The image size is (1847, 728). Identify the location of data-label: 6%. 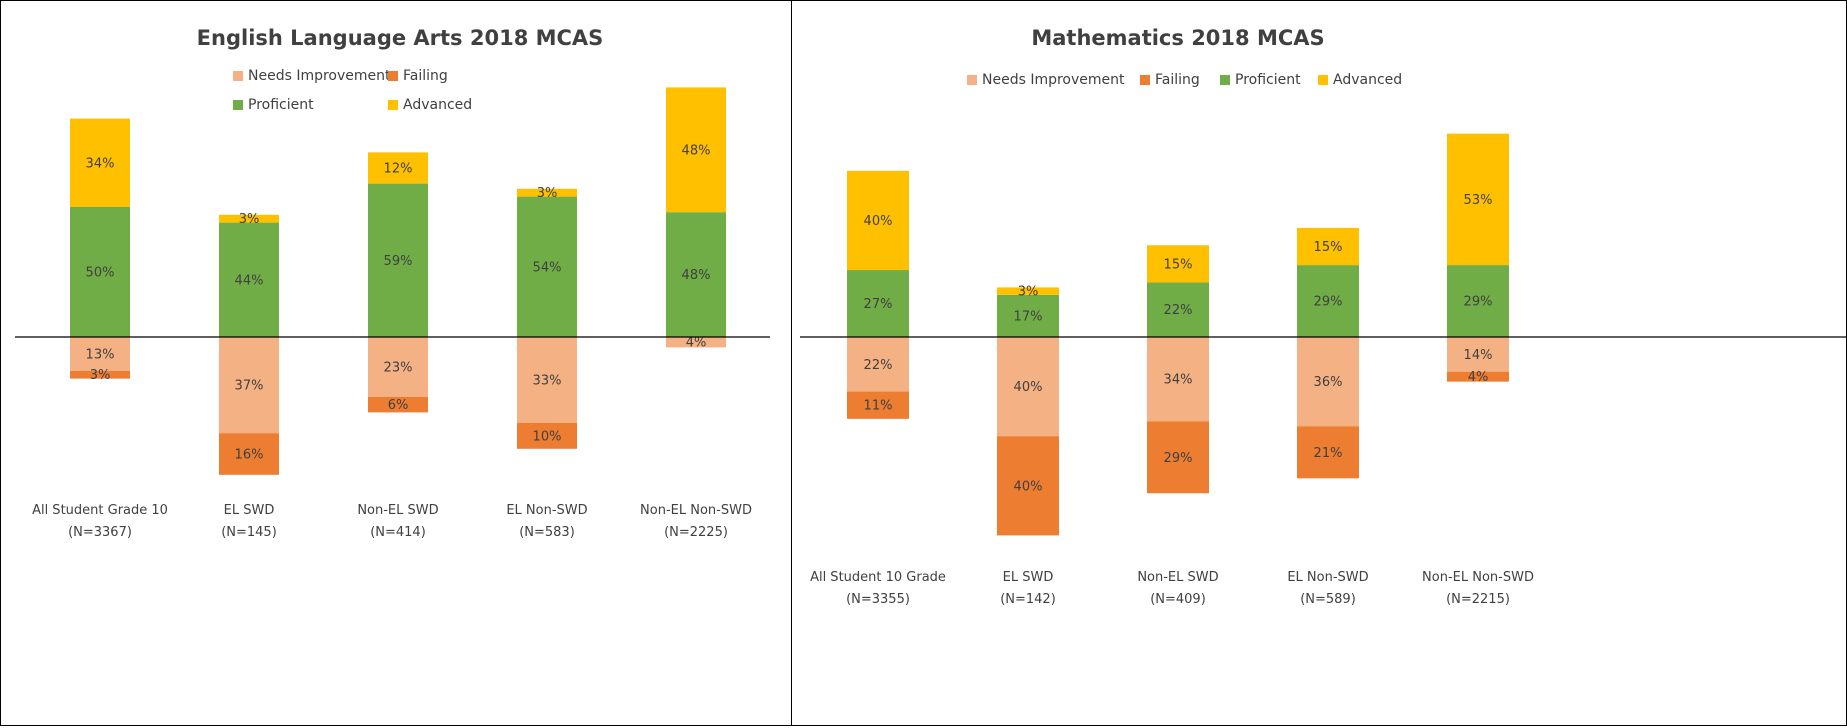
(398, 405).